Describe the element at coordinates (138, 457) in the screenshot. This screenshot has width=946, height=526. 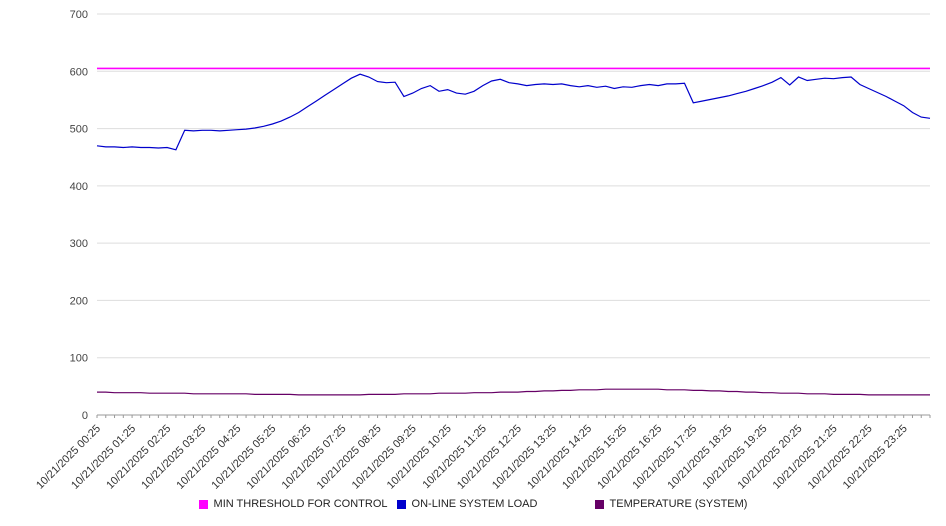
I see `svg-text: 10/21/2025 02:25` at that location.